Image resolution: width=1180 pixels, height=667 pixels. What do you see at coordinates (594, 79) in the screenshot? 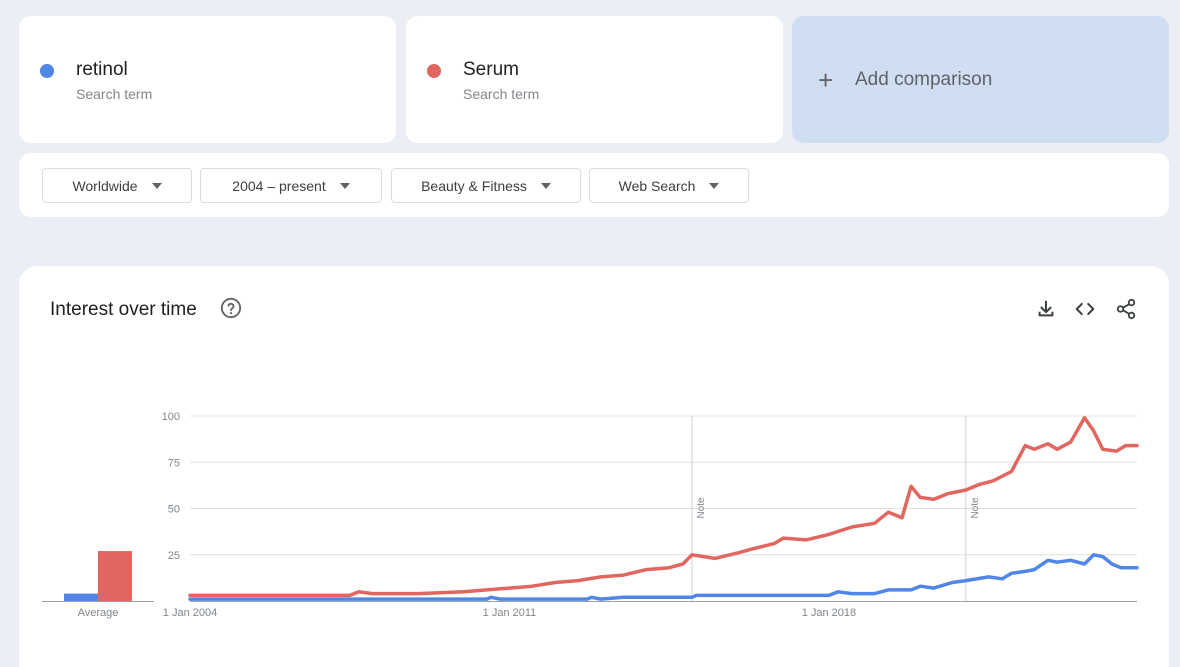
I see `search-term-card-serum: Serum Search term` at bounding box center [594, 79].